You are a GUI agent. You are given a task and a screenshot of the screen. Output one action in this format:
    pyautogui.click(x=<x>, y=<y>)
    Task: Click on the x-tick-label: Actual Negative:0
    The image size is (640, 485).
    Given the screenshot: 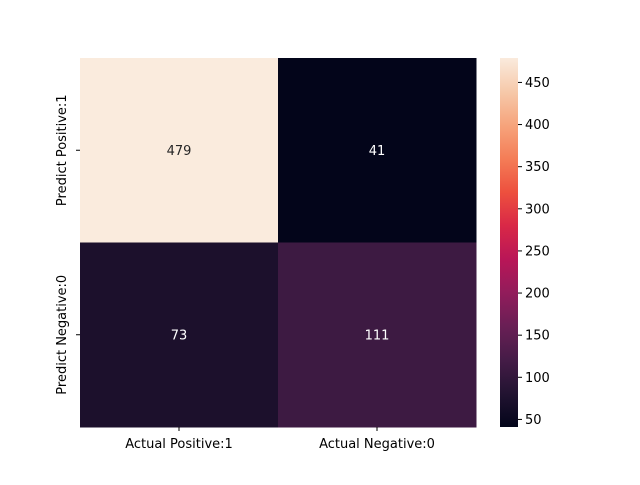 What is the action you would take?
    pyautogui.click(x=377, y=444)
    